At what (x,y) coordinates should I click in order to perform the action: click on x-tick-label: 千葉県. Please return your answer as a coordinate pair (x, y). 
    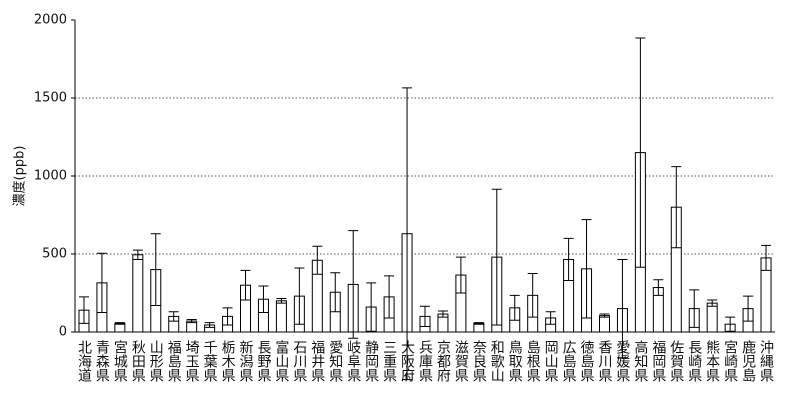
    Looking at the image, I should click on (210, 361).